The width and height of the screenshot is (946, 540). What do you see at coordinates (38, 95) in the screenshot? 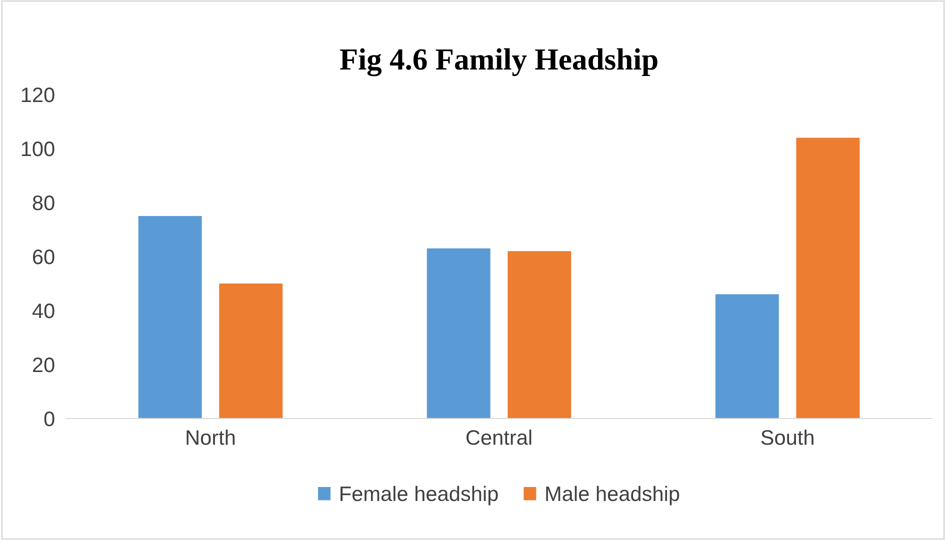
I see `y-tick-label: 120` at bounding box center [38, 95].